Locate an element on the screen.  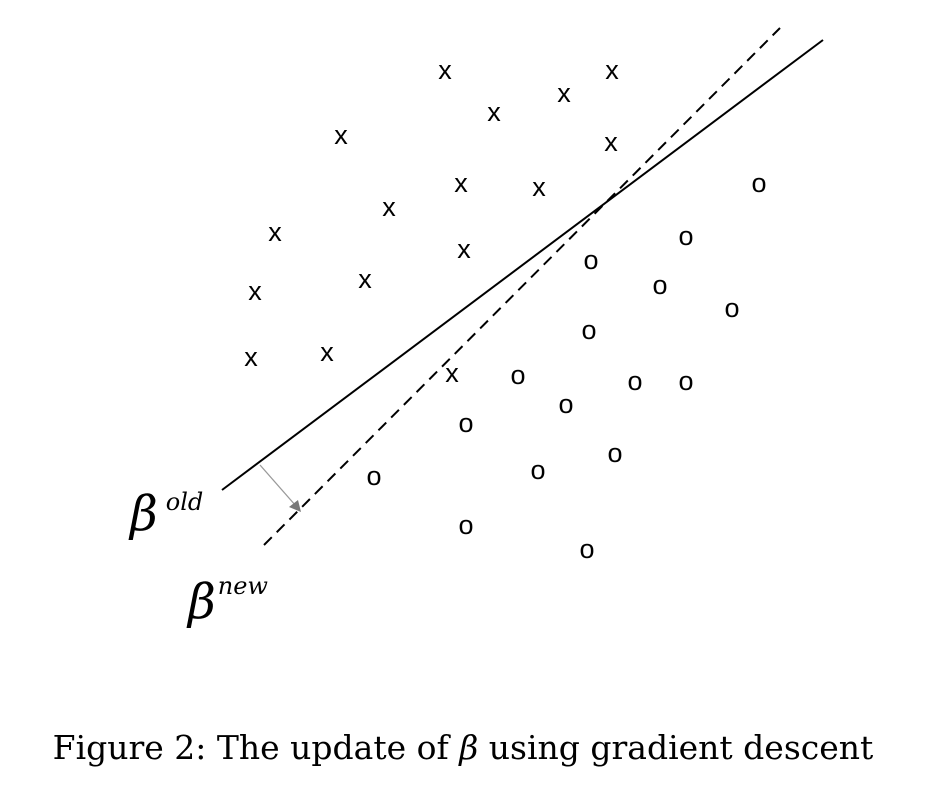
update-arrow is located at coordinates (278, 485).